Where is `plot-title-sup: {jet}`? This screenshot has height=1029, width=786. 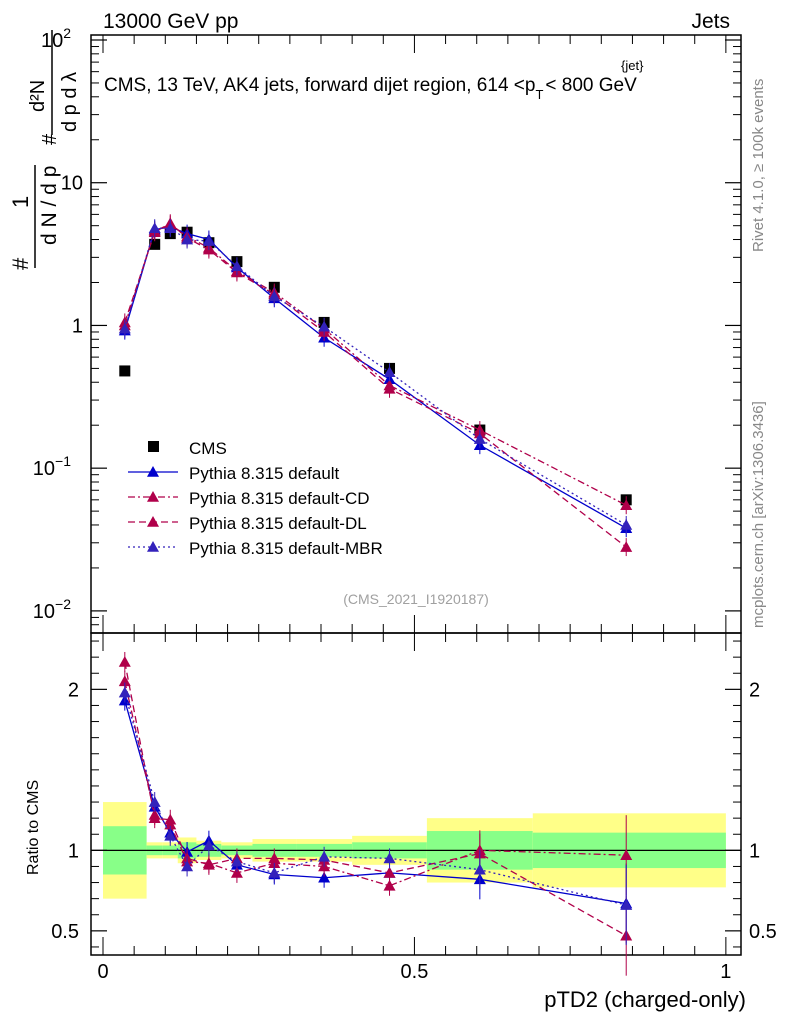
plot-title-sup: {jet} is located at coordinates (632, 65).